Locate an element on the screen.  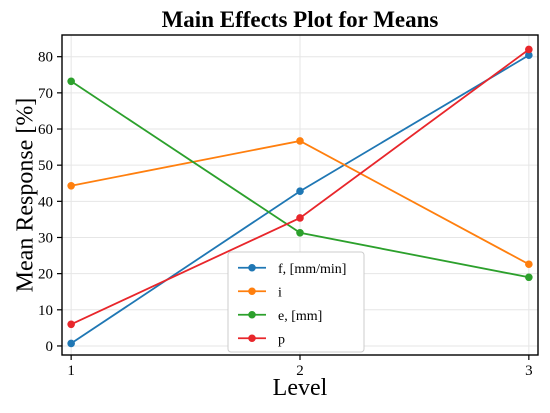
y-axis-ticks: 0 10 20 30 40 50 60 70 80 is located at coordinates (50, 202).